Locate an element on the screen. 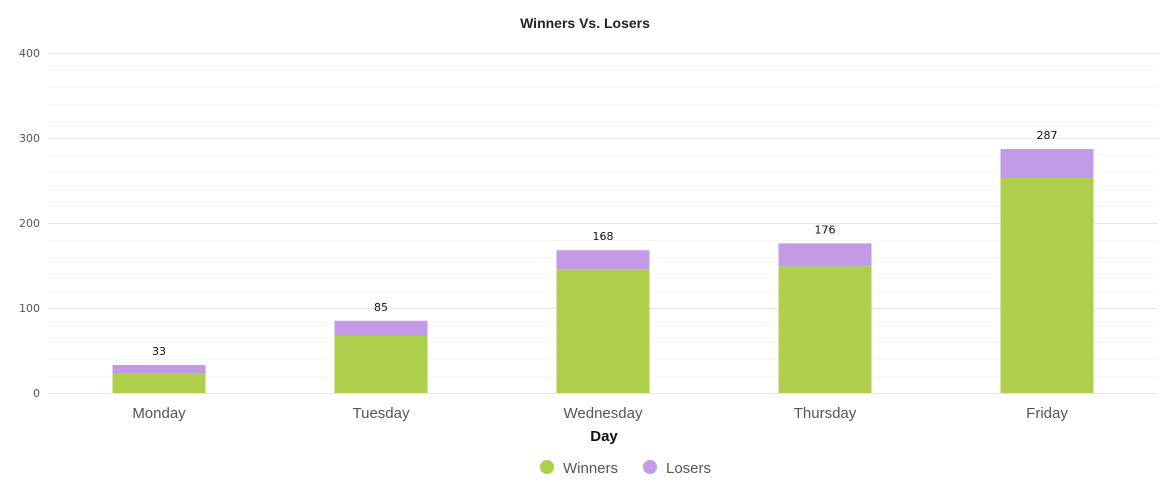  y-tick-label: 400 is located at coordinates (29, 53).